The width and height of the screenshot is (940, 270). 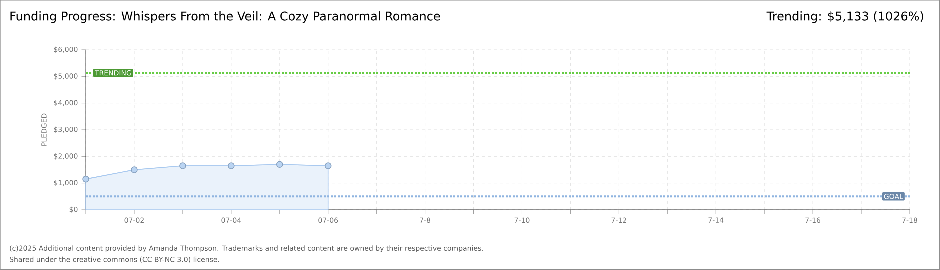 I want to click on text: Trending: $5,133 (1026%), so click(x=845, y=18).